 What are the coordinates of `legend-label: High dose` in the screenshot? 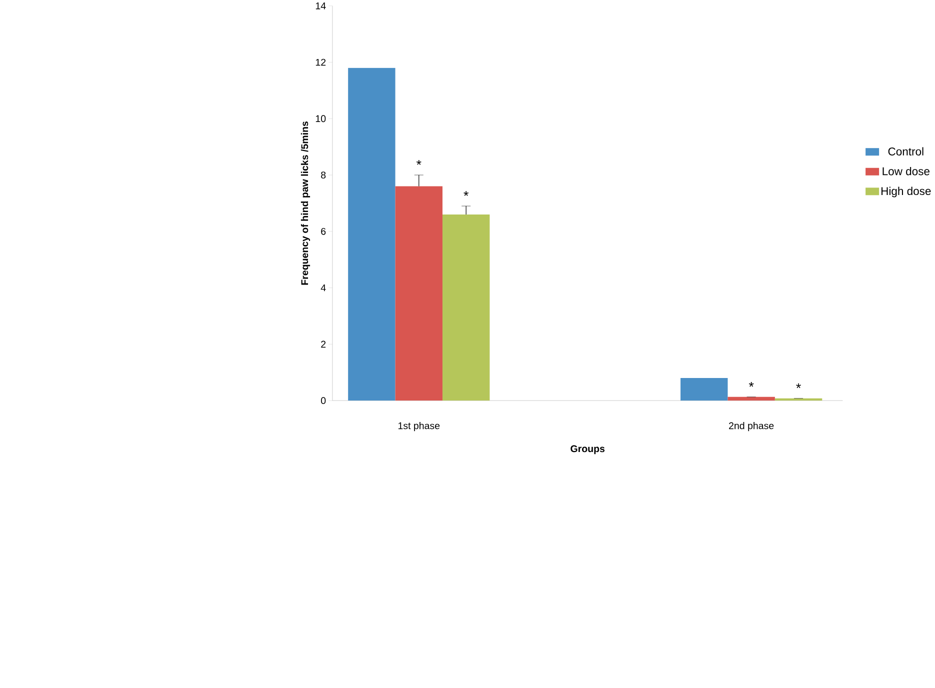 It's located at (906, 192).